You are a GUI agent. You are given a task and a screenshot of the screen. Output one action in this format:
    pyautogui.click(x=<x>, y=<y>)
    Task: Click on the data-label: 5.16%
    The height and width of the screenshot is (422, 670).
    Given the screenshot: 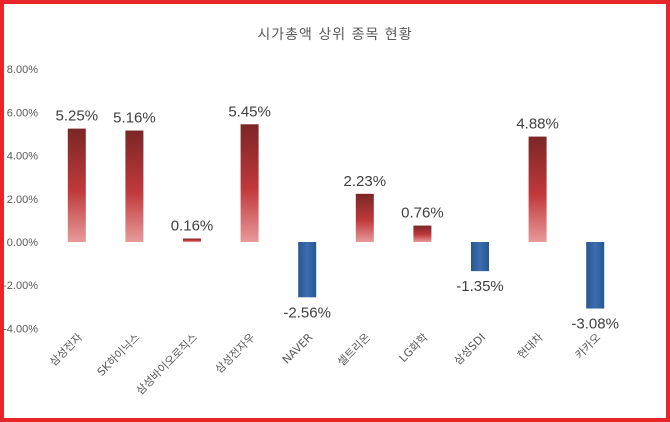 What is the action you would take?
    pyautogui.click(x=134, y=118)
    